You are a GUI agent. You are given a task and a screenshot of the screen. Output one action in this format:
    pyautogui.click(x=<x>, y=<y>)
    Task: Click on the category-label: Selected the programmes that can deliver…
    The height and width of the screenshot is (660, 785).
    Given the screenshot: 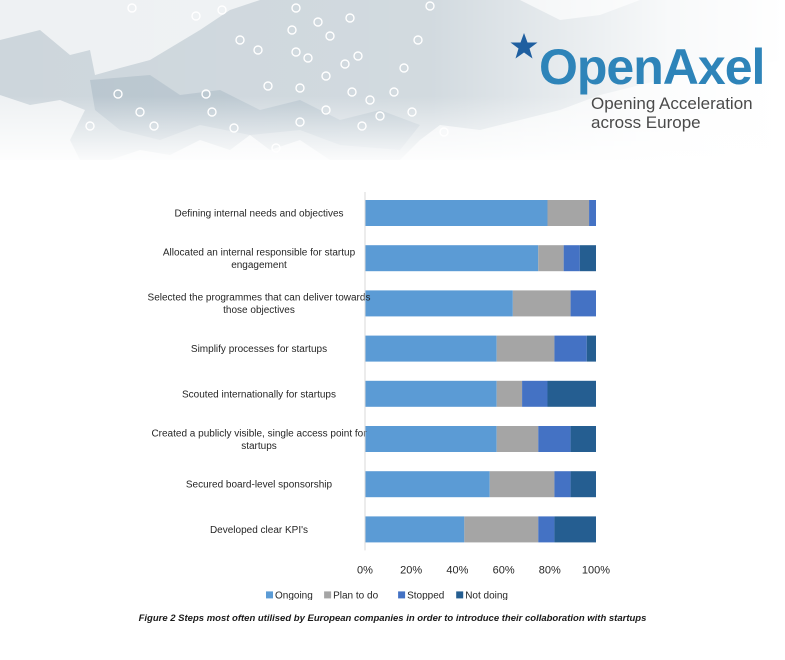 What is the action you would take?
    pyautogui.click(x=259, y=305)
    